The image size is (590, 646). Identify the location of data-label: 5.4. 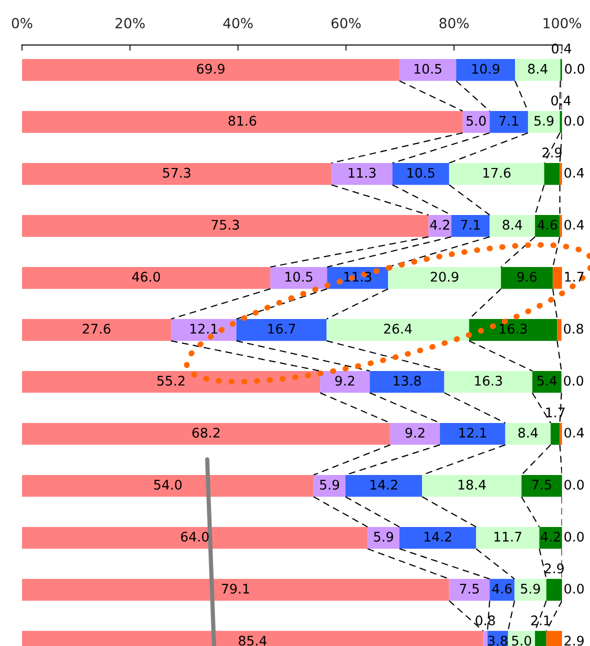
(547, 381).